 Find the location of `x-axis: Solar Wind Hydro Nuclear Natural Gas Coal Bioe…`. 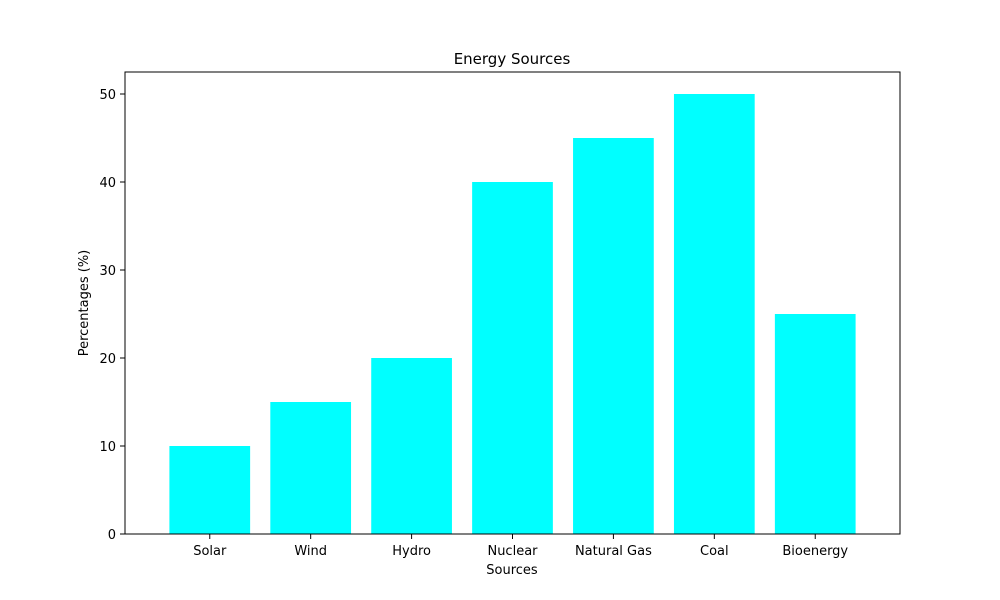

x-axis: Solar Wind Hydro Nuclear Natural Gas Coal Bioe… is located at coordinates (520, 546).